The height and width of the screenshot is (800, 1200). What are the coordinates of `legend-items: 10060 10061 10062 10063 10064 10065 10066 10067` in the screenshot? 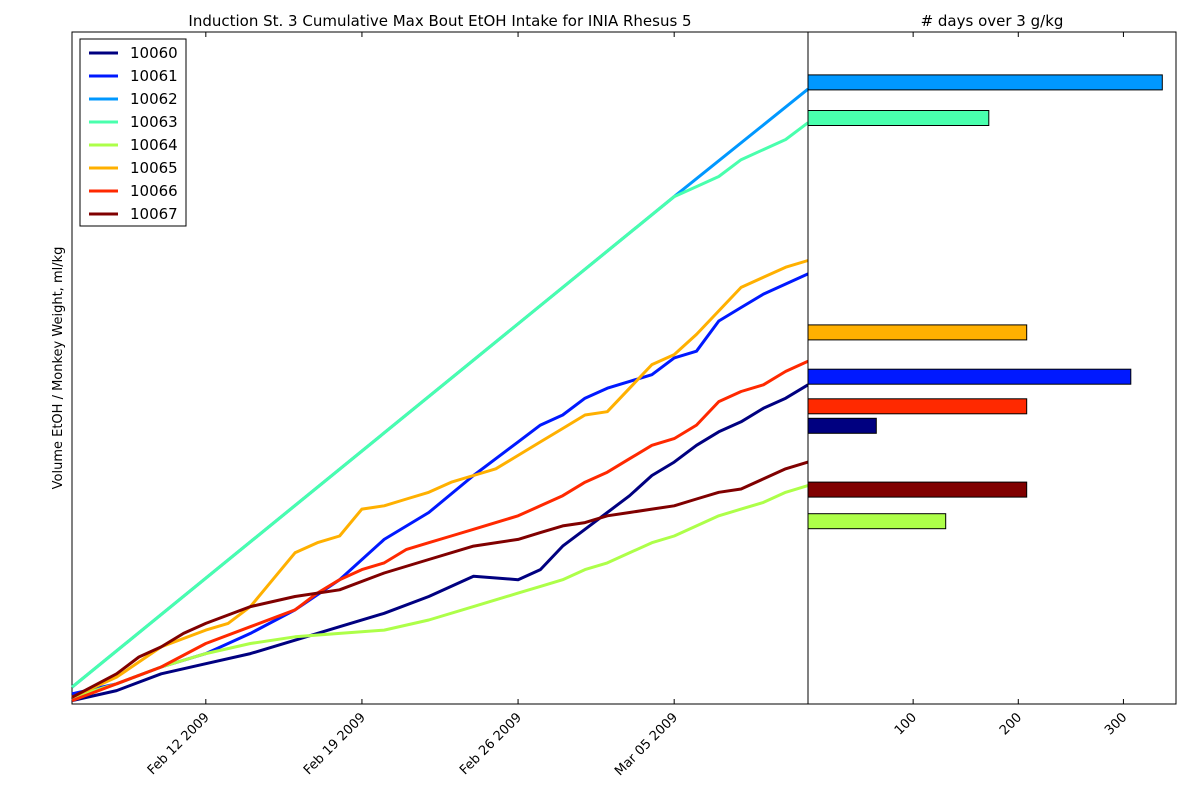 It's located at (133, 133).